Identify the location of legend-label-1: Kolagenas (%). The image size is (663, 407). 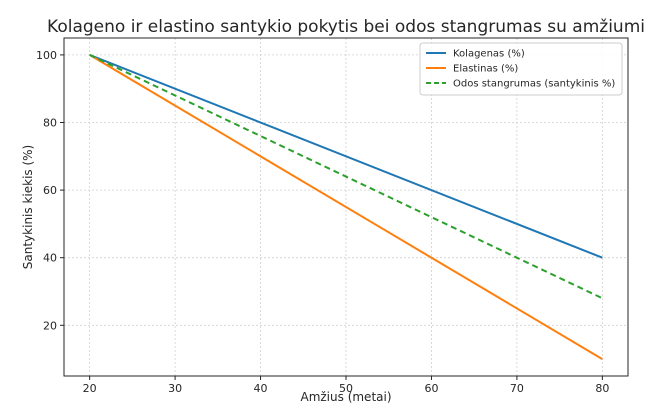
(489, 54).